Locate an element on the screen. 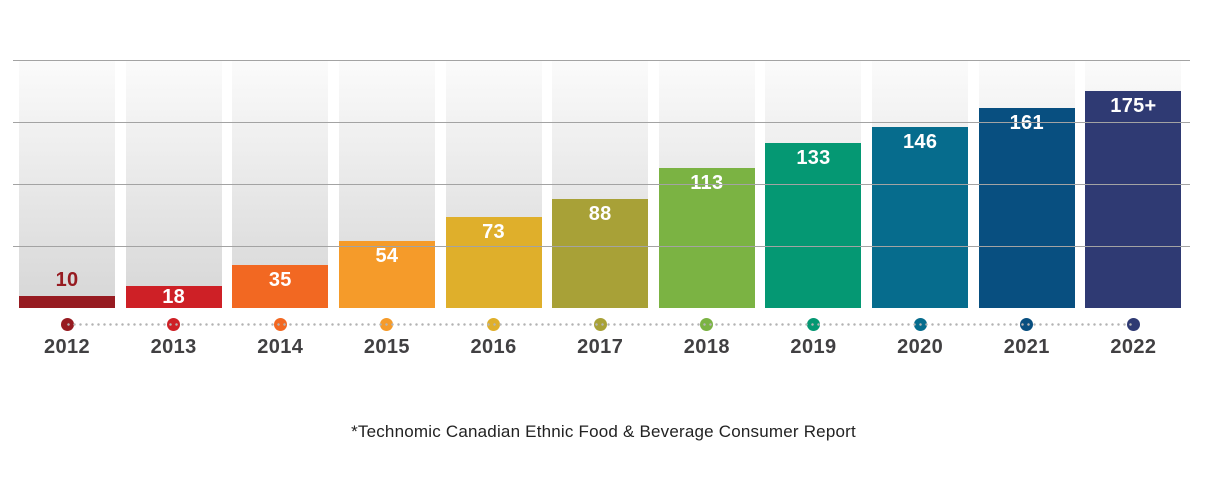 The width and height of the screenshot is (1207, 489). value-label: 113 is located at coordinates (707, 182).